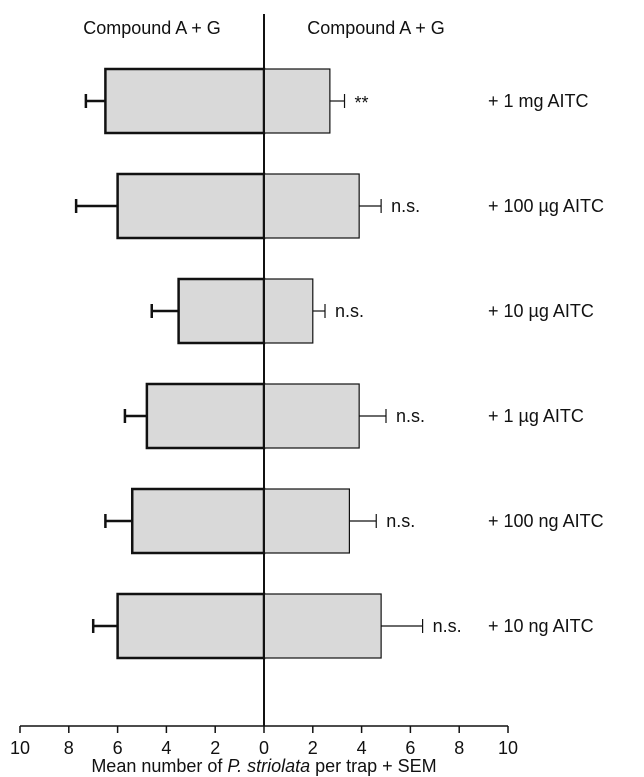  What do you see at coordinates (268, 766) in the screenshot?
I see `x-axis-title-species: P. striolata` at bounding box center [268, 766].